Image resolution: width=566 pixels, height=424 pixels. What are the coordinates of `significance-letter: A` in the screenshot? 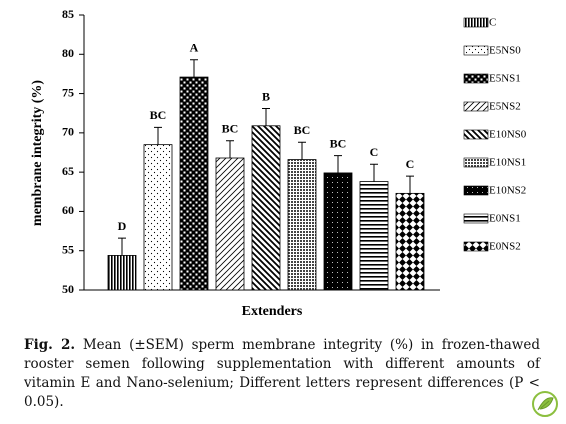 It's located at (194, 48).